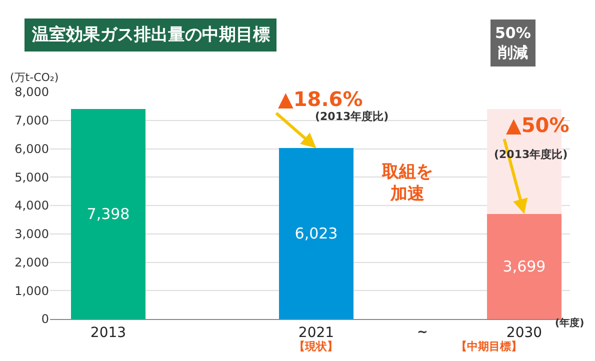  I want to click on y-tick-label: 5,000, so click(31, 177).